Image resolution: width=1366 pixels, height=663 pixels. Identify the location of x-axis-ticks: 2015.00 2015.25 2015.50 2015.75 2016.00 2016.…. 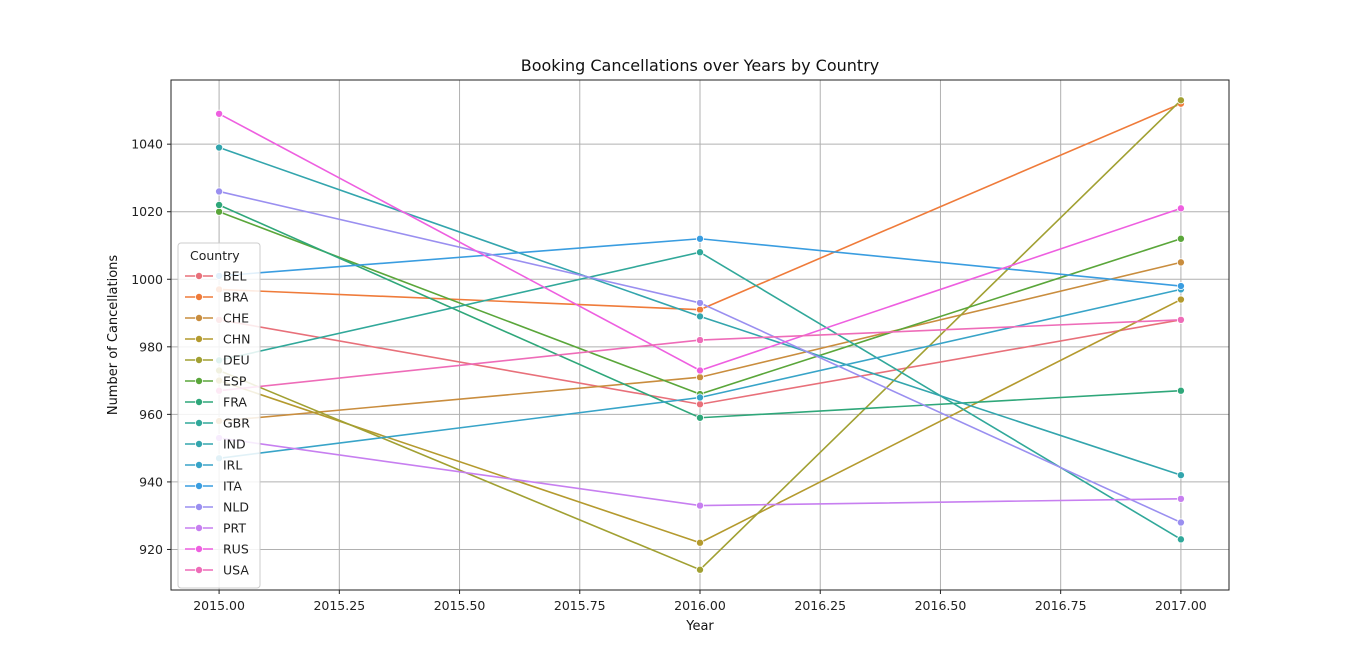
(700, 601).